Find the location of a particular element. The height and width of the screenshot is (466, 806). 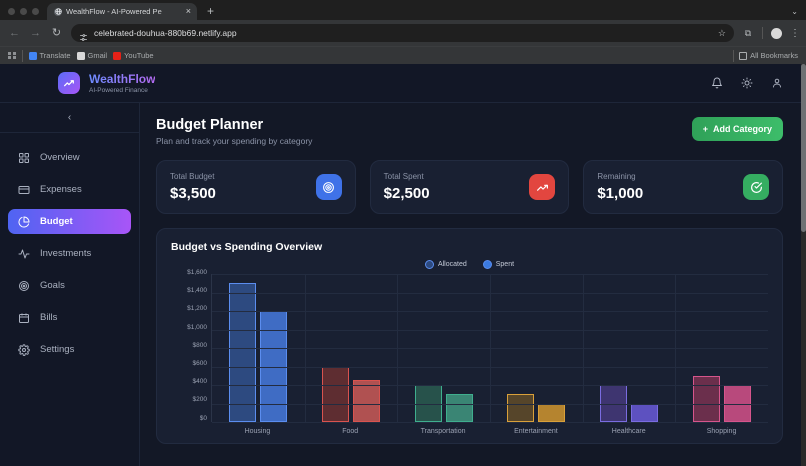

sidebar-item-label: Expenses is located at coordinates (61, 189).